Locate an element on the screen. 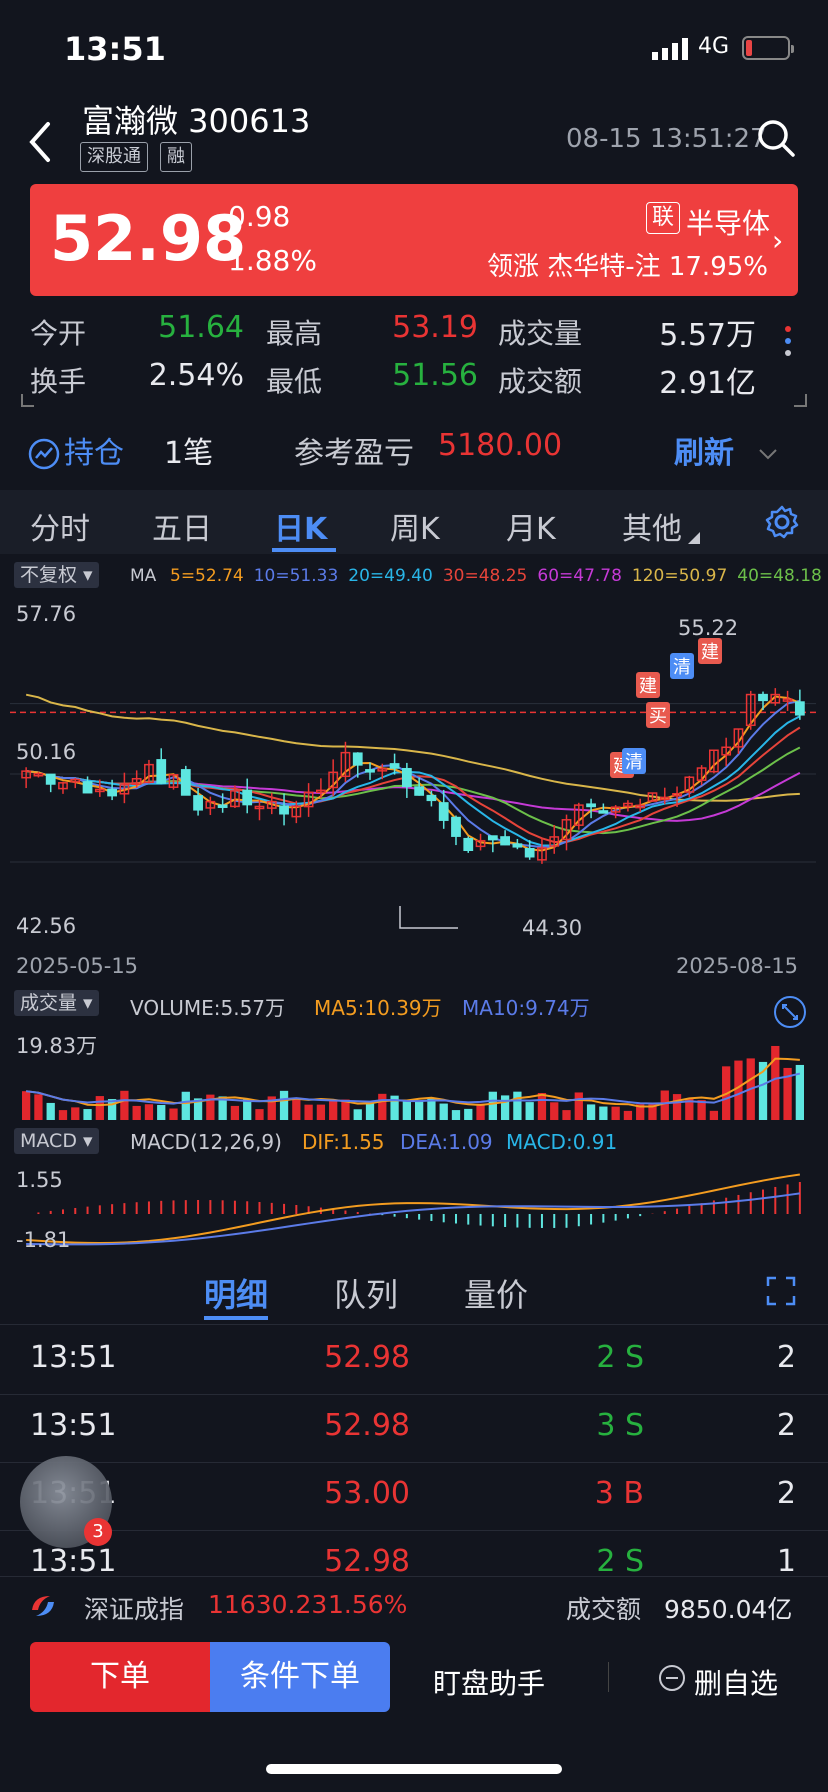 The height and width of the screenshot is (1792, 828). trade-time: 13:51 is located at coordinates (73, 1425).